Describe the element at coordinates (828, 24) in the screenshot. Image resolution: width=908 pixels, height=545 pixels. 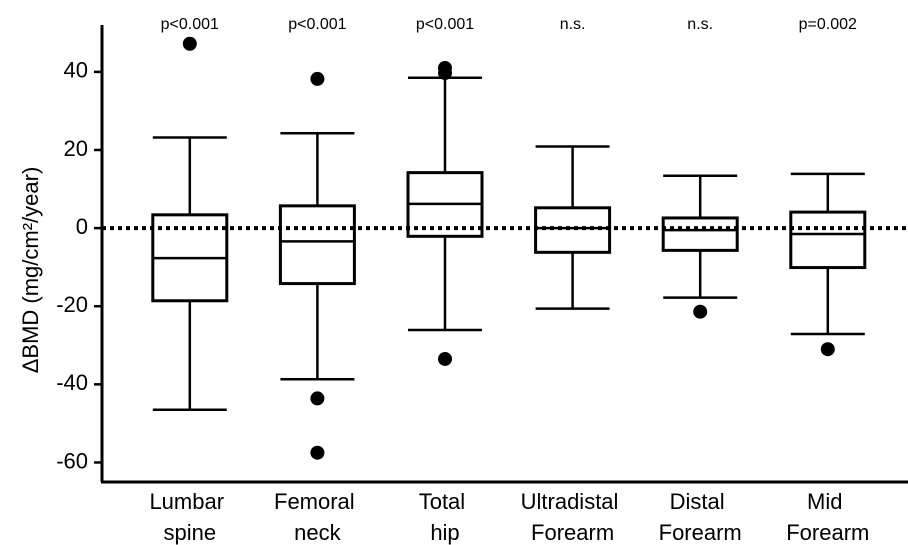
I see `annotation: p=0.002` at that location.